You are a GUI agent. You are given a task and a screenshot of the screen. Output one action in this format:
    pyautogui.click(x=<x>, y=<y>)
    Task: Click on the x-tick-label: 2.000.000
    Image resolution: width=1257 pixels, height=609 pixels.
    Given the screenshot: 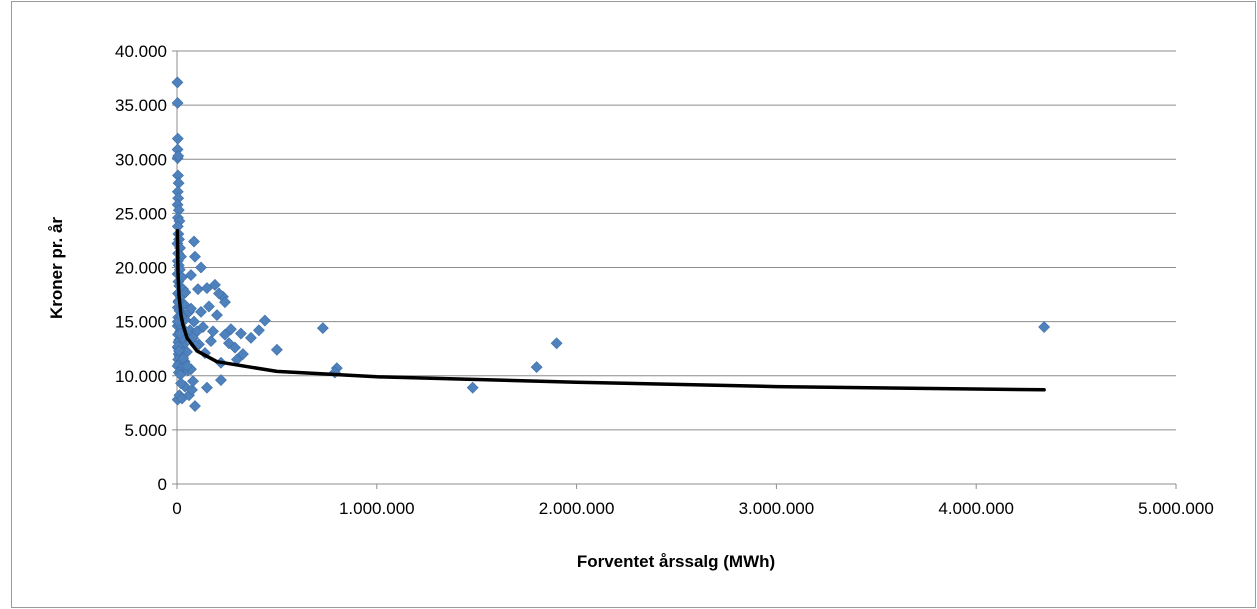 What is the action you would take?
    pyautogui.click(x=577, y=508)
    